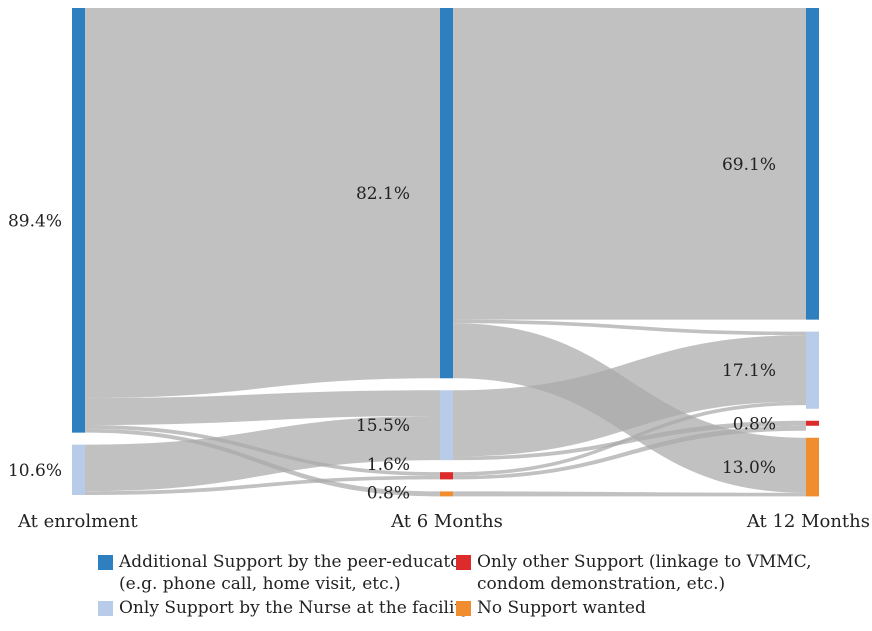 This screenshot has width=872, height=631. I want to click on node-stage2-none, so click(812, 467).